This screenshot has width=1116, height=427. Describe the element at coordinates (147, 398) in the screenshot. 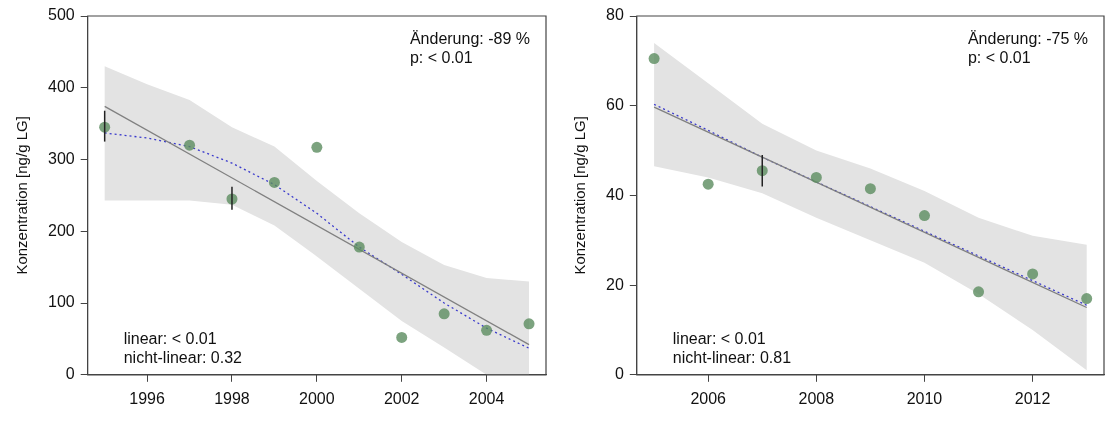

I see `x-tick-label: 1996` at that location.